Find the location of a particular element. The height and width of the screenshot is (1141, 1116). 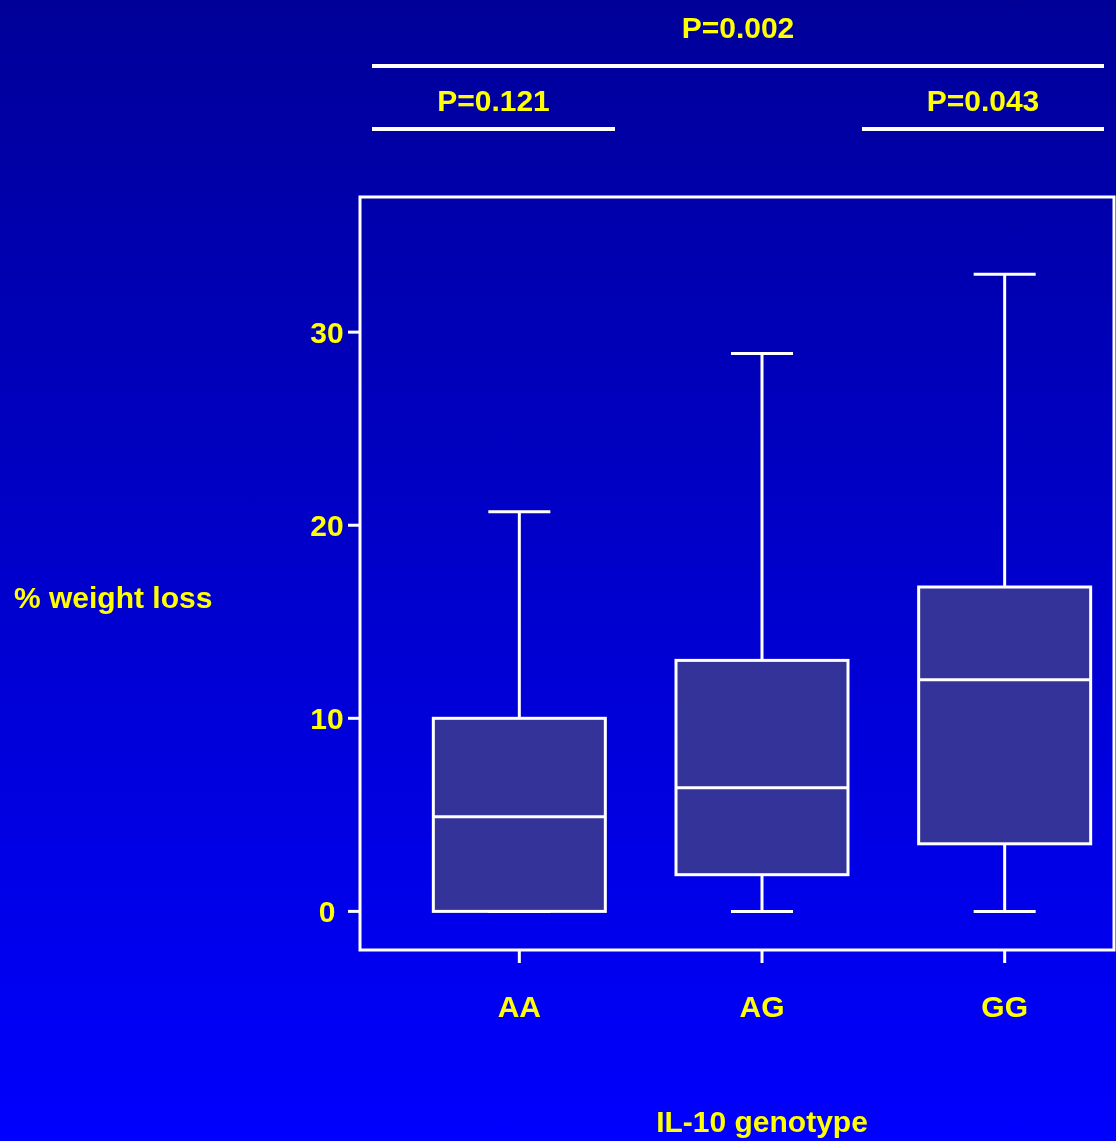

x-tick-label: AG is located at coordinates (762, 1006).